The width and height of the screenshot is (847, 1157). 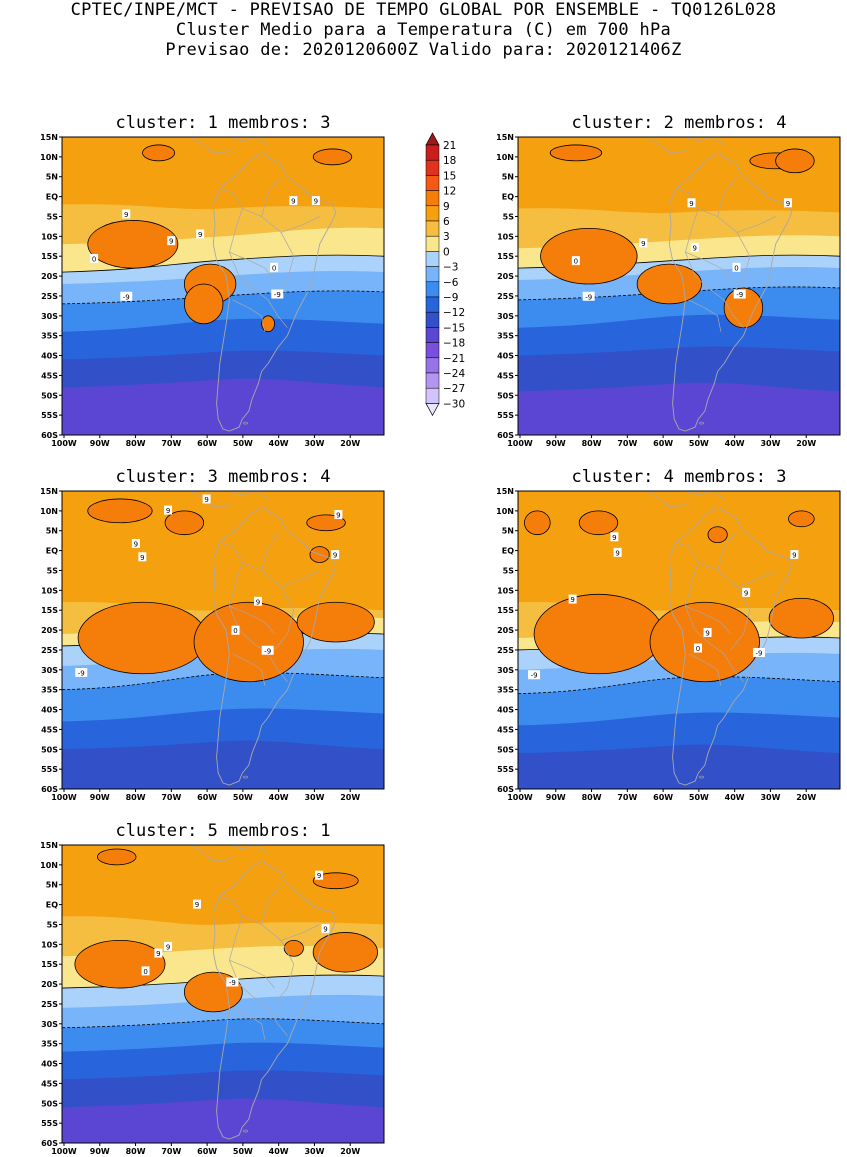 I want to click on coastline-caribbean, so click(x=249, y=141).